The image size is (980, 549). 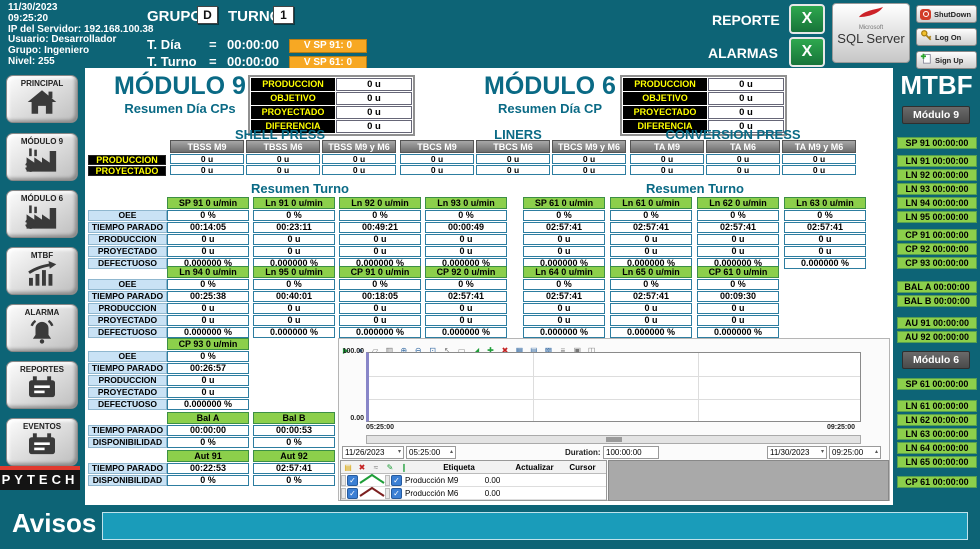 What do you see at coordinates (946, 14) in the screenshot?
I see `shutdown-button: ShutDown` at bounding box center [946, 14].